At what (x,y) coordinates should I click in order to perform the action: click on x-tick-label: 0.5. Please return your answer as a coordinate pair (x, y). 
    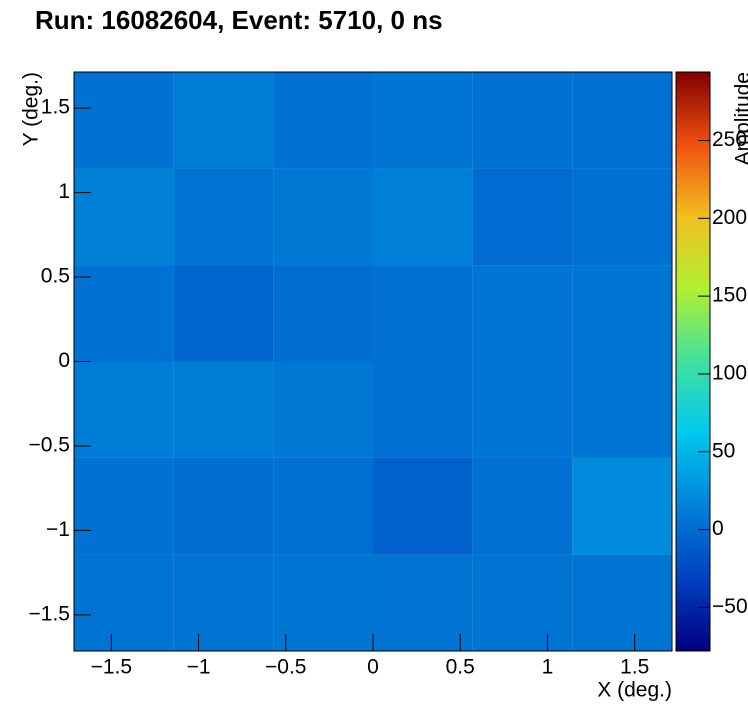
    Looking at the image, I should click on (460, 667).